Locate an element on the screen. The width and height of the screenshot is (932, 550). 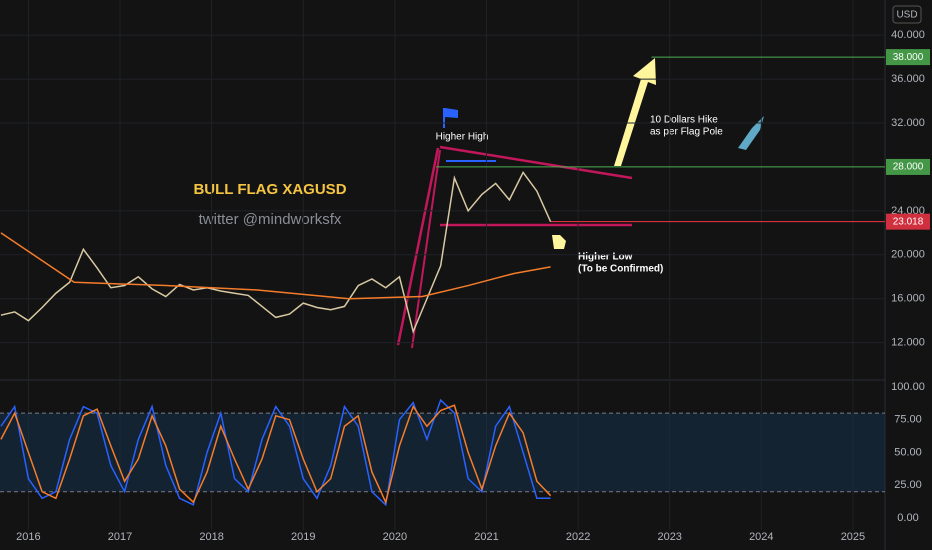
hand-icon is located at coordinates (559, 242).